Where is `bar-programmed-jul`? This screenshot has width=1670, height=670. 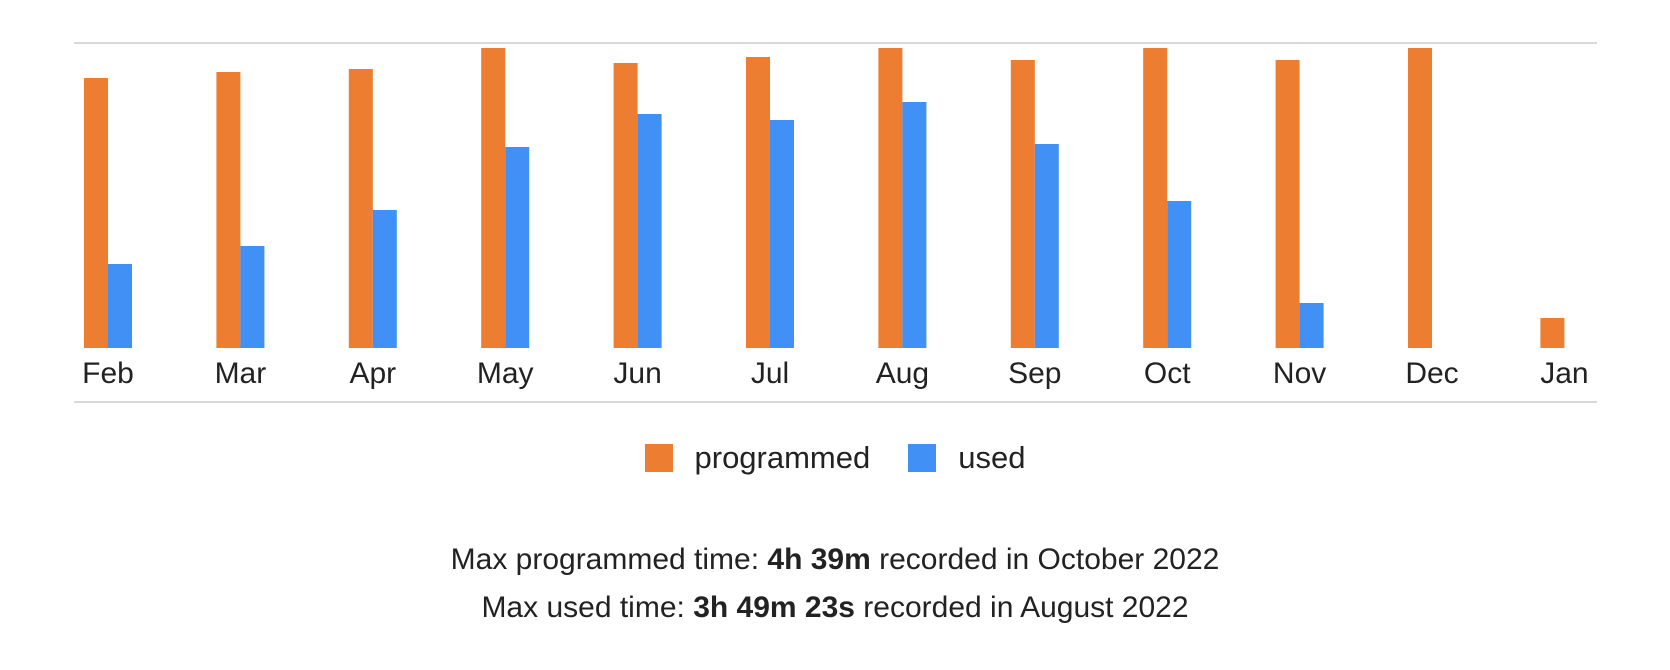 bar-programmed-jul is located at coordinates (758, 202).